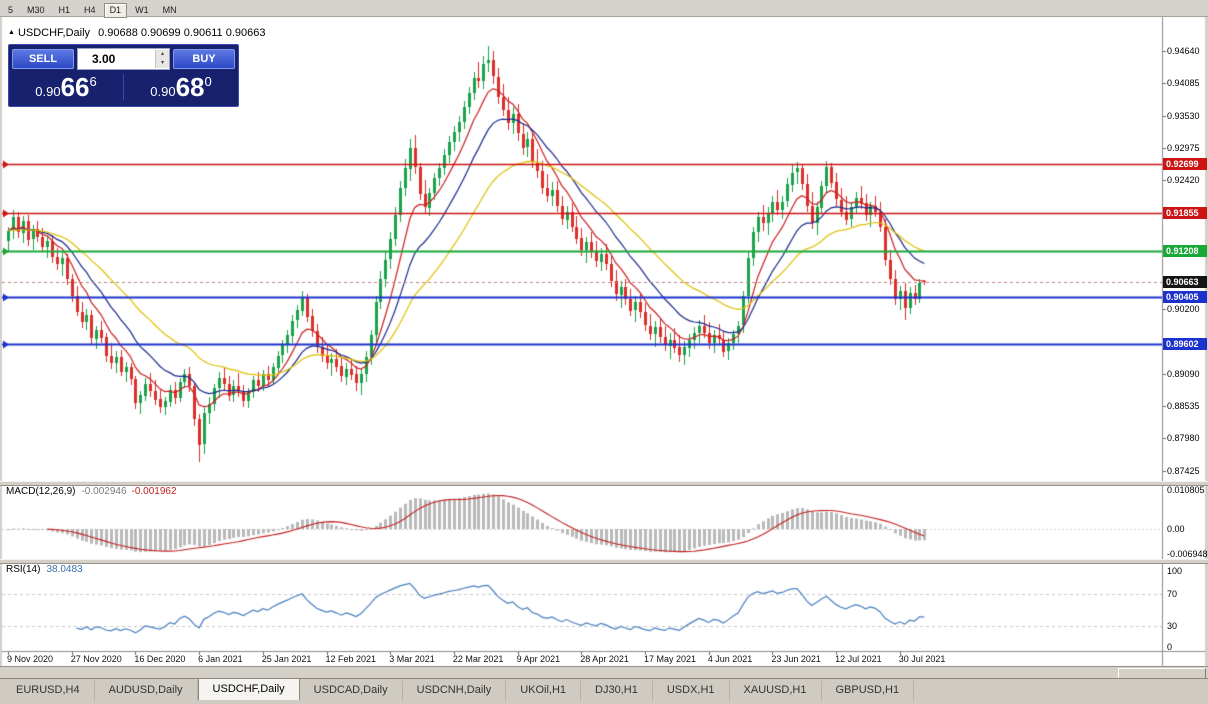 This screenshot has width=1208, height=704. I want to click on chart-tab-usdcad: USDCAD,Daily, so click(351, 691).